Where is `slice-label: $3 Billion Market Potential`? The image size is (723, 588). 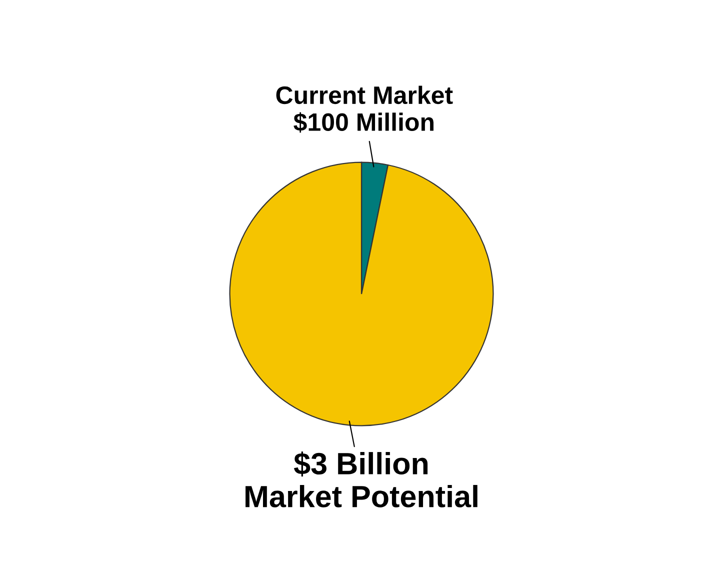
slice-label: $3 Billion Market Potential is located at coordinates (362, 480).